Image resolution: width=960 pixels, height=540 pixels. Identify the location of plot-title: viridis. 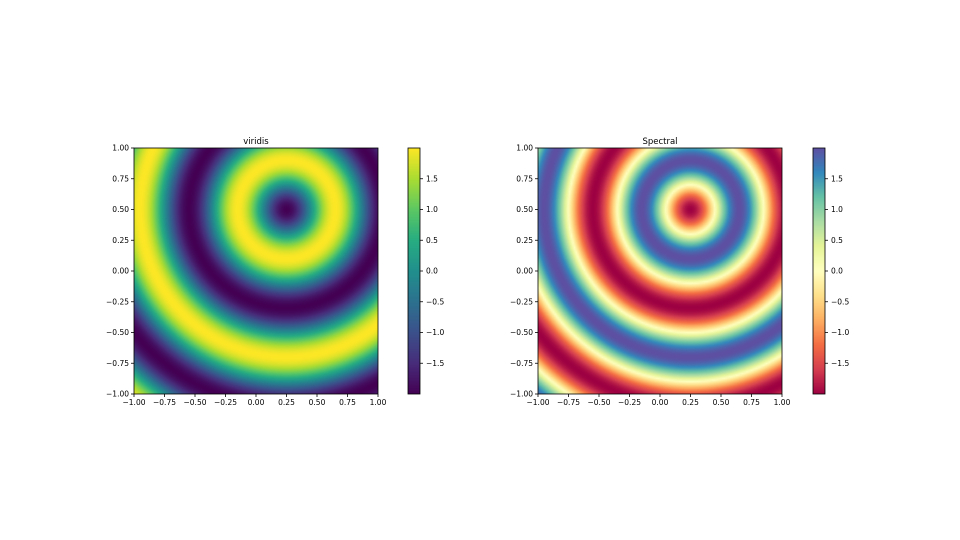
(256, 142).